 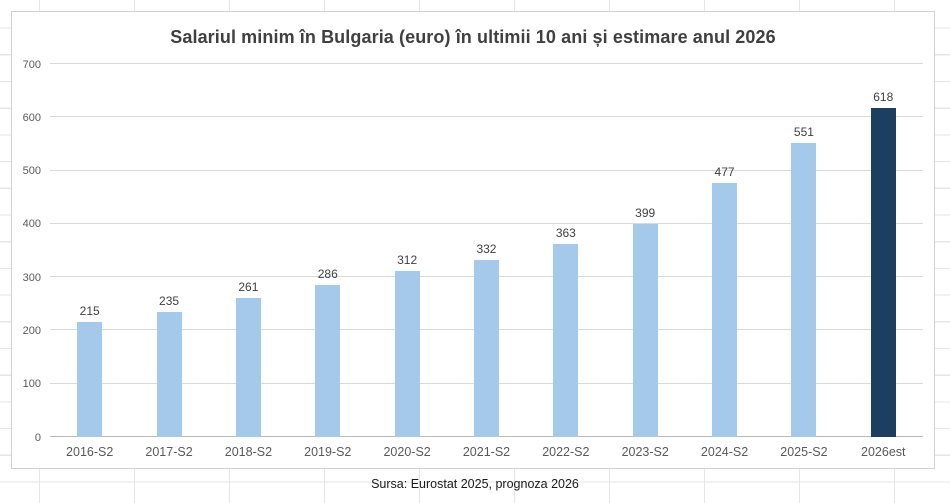 I want to click on bar-2016-S2: 215, so click(x=90, y=370).